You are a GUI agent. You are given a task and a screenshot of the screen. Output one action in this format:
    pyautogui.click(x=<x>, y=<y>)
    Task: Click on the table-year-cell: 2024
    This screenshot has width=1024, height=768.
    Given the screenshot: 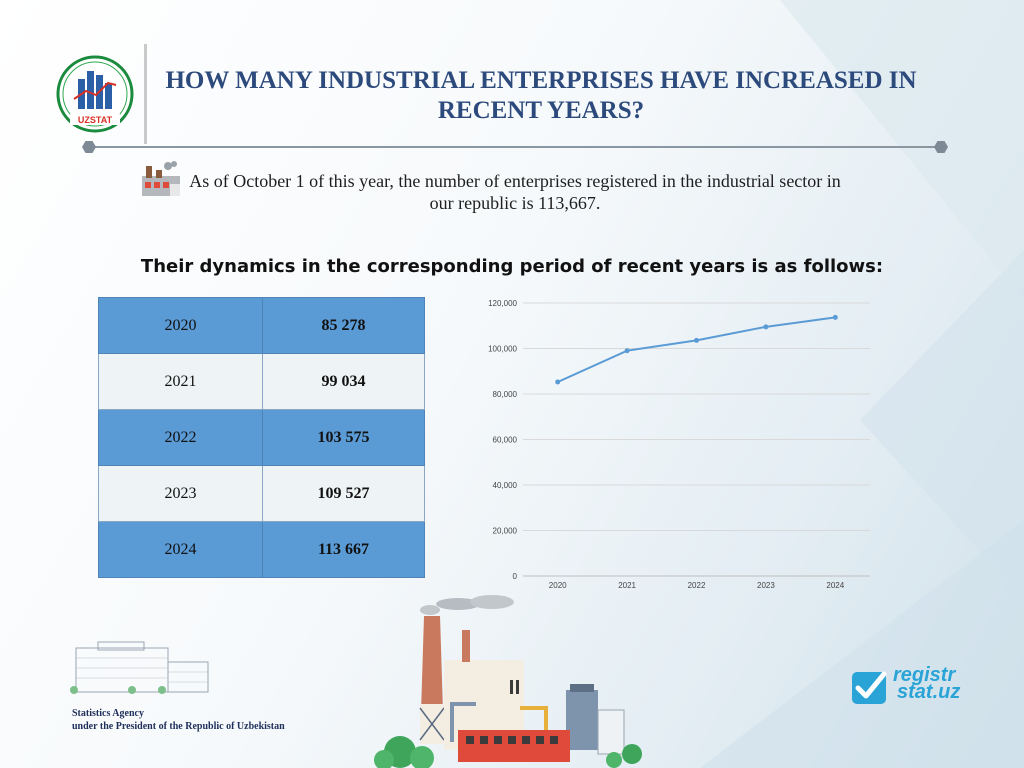 What is the action you would take?
    pyautogui.click(x=180, y=549)
    